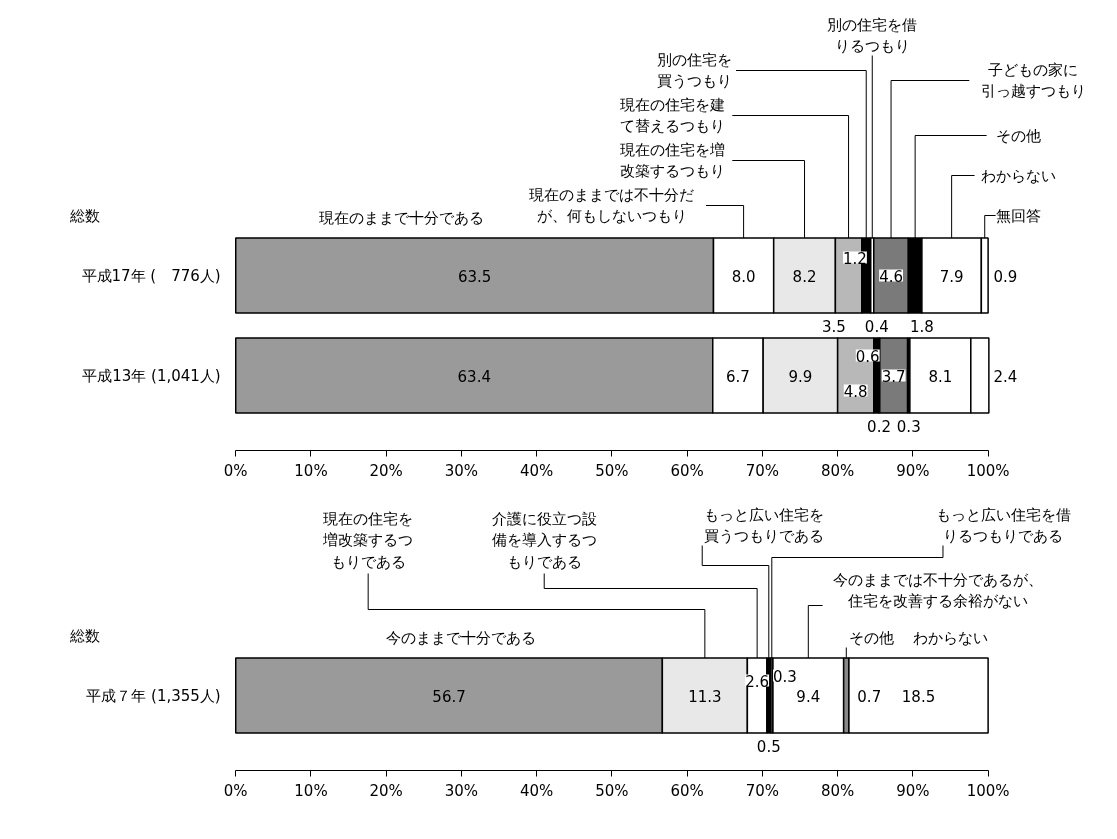 This screenshot has width=1117, height=839. Describe the element at coordinates (893, 376) in the screenshot. I see `data-label: 3.7` at that location.